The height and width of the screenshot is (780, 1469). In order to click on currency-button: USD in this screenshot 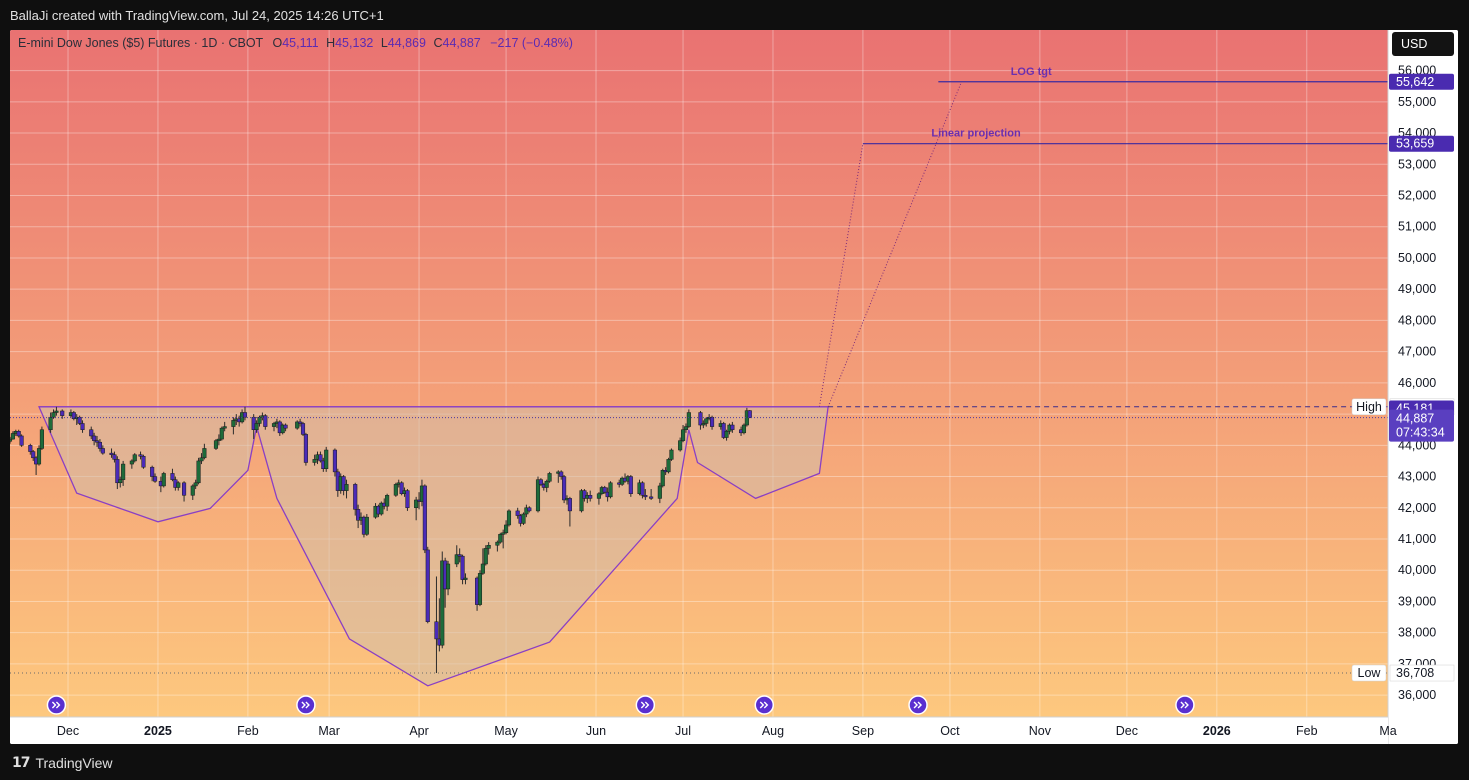, I will do `click(1423, 44)`.